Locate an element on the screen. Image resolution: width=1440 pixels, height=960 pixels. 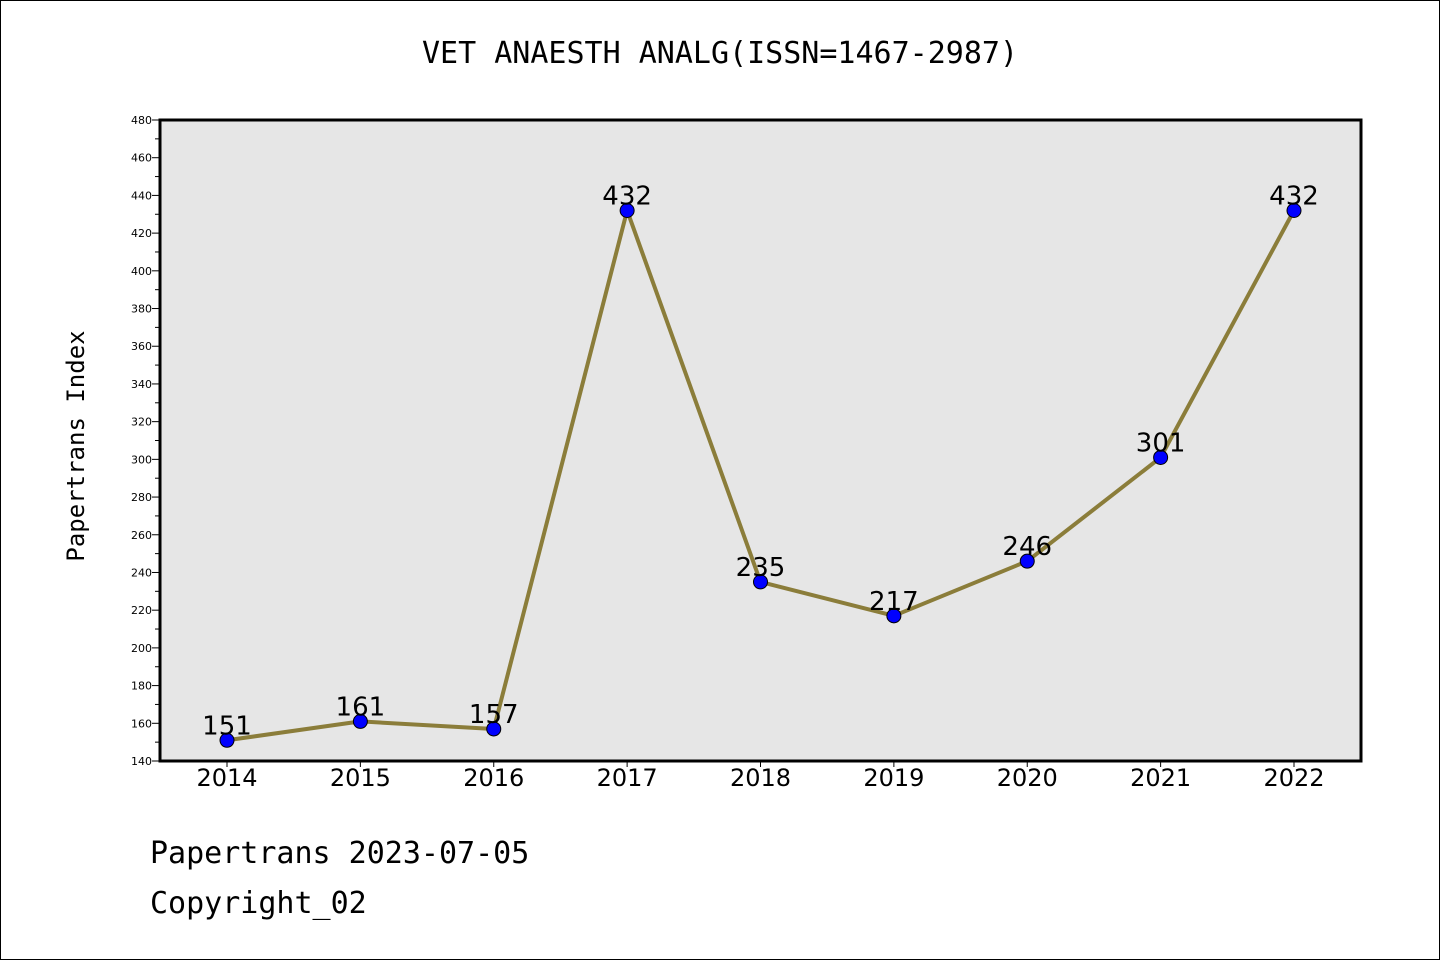
y-tick-label: 460 is located at coordinates (141, 158).